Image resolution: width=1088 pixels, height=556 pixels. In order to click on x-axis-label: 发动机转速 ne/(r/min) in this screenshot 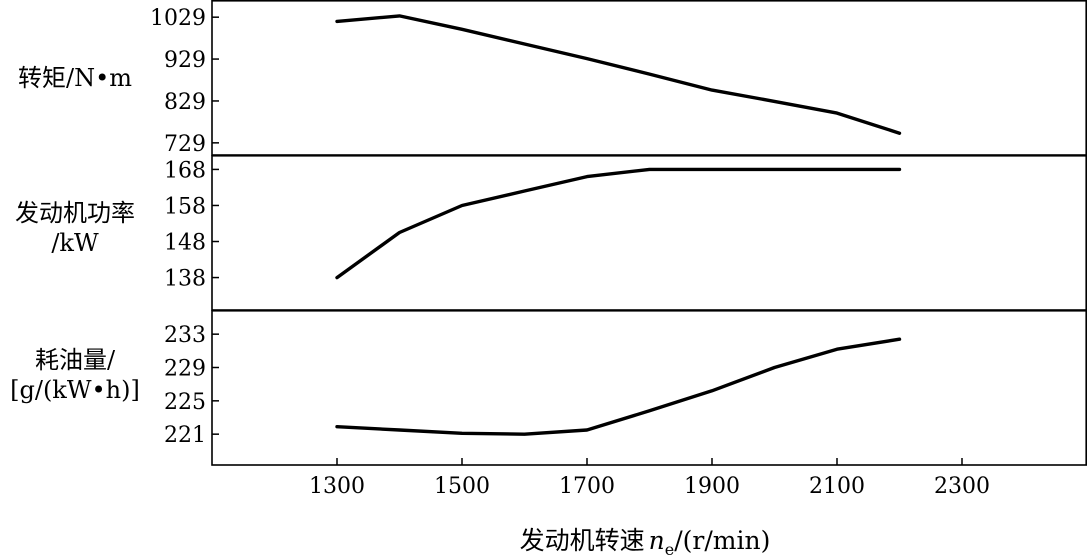, I will do `click(645, 541)`.